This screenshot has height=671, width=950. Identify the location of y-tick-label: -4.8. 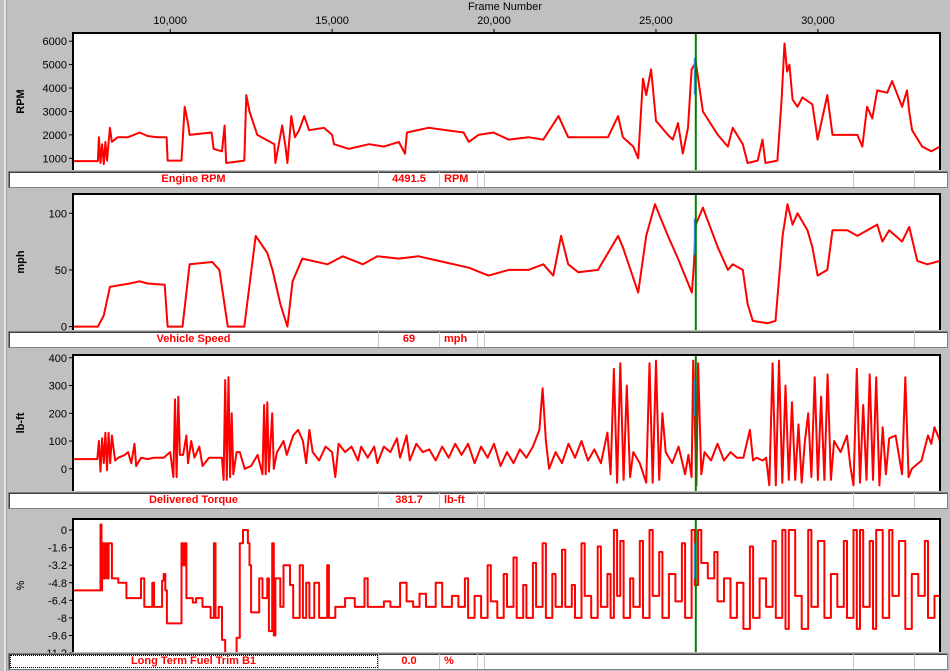
(57, 584).